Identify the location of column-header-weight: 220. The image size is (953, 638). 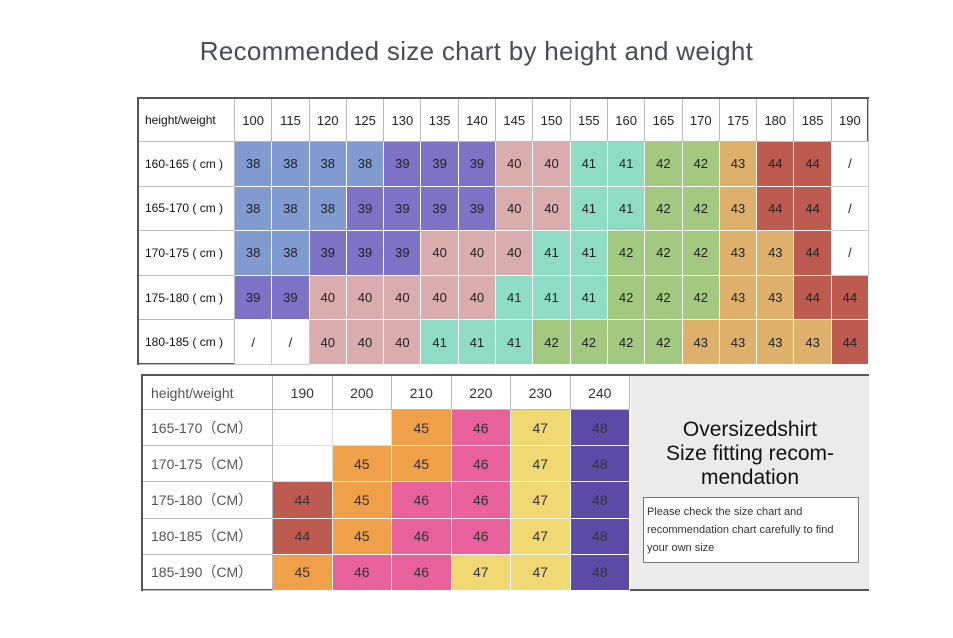
(481, 393).